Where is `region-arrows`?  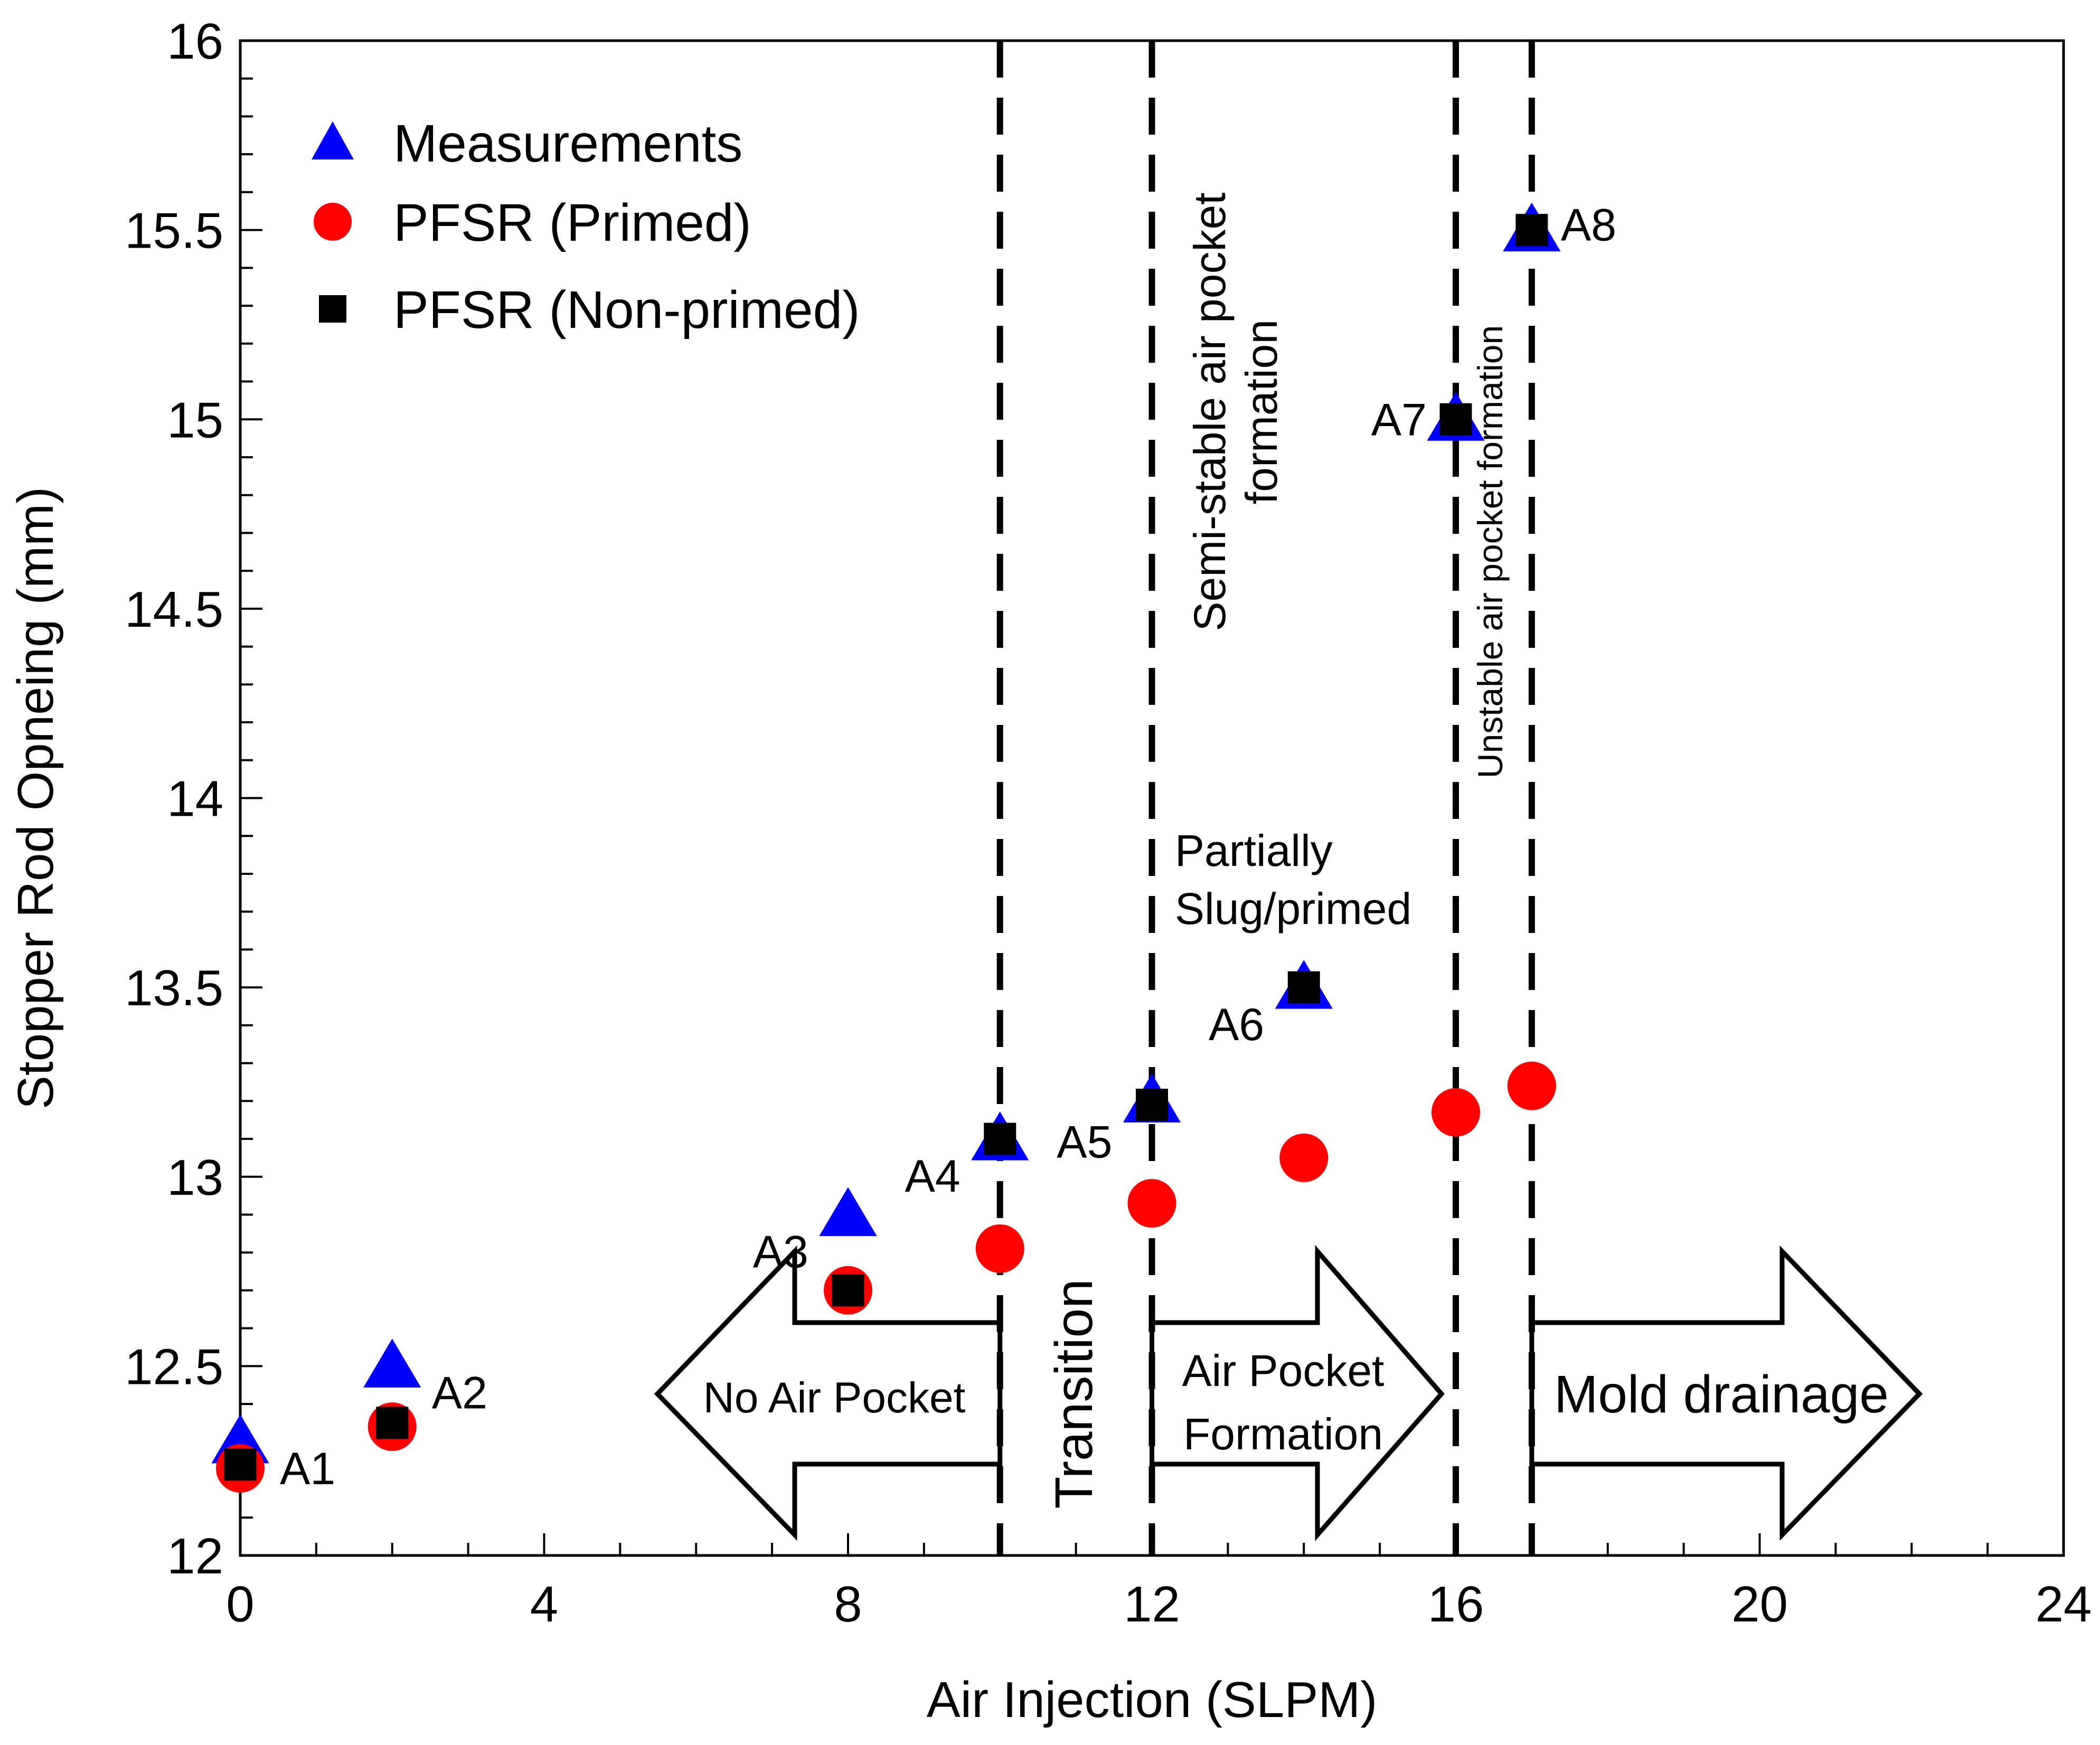 region-arrows is located at coordinates (1288, 1393).